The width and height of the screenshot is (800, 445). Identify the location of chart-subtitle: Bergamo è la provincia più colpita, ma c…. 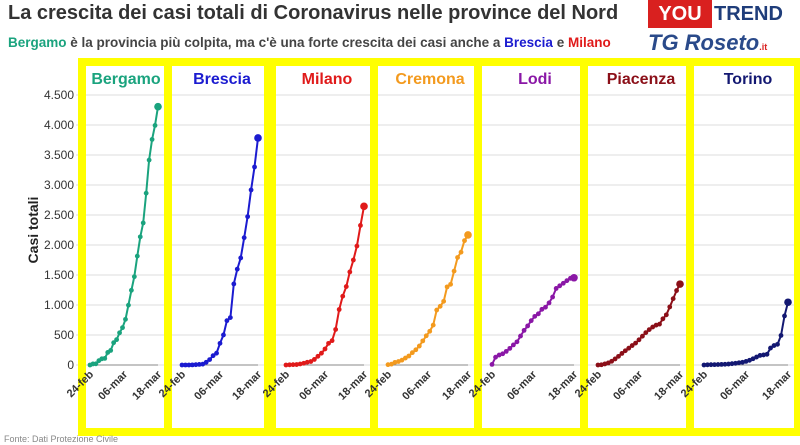
(309, 42).